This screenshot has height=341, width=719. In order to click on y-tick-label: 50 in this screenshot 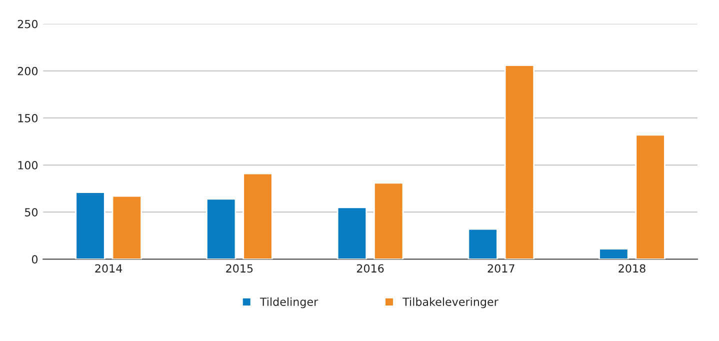, I will do `click(31, 212)`.